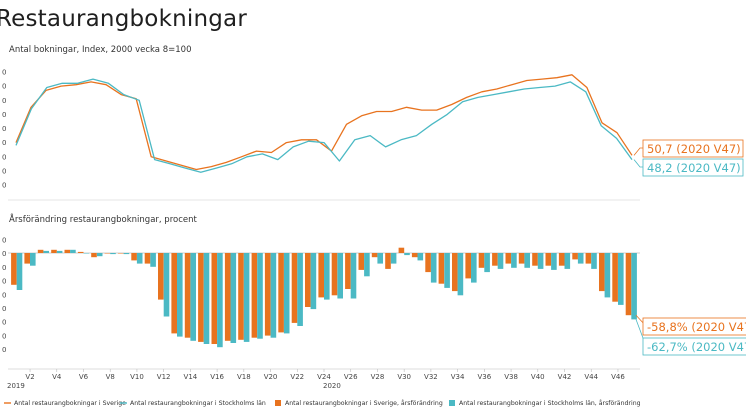 The width and height of the screenshot is (746, 419). Describe the element at coordinates (271, 377) in the screenshot. I see `x-tick-label: V20` at that location.